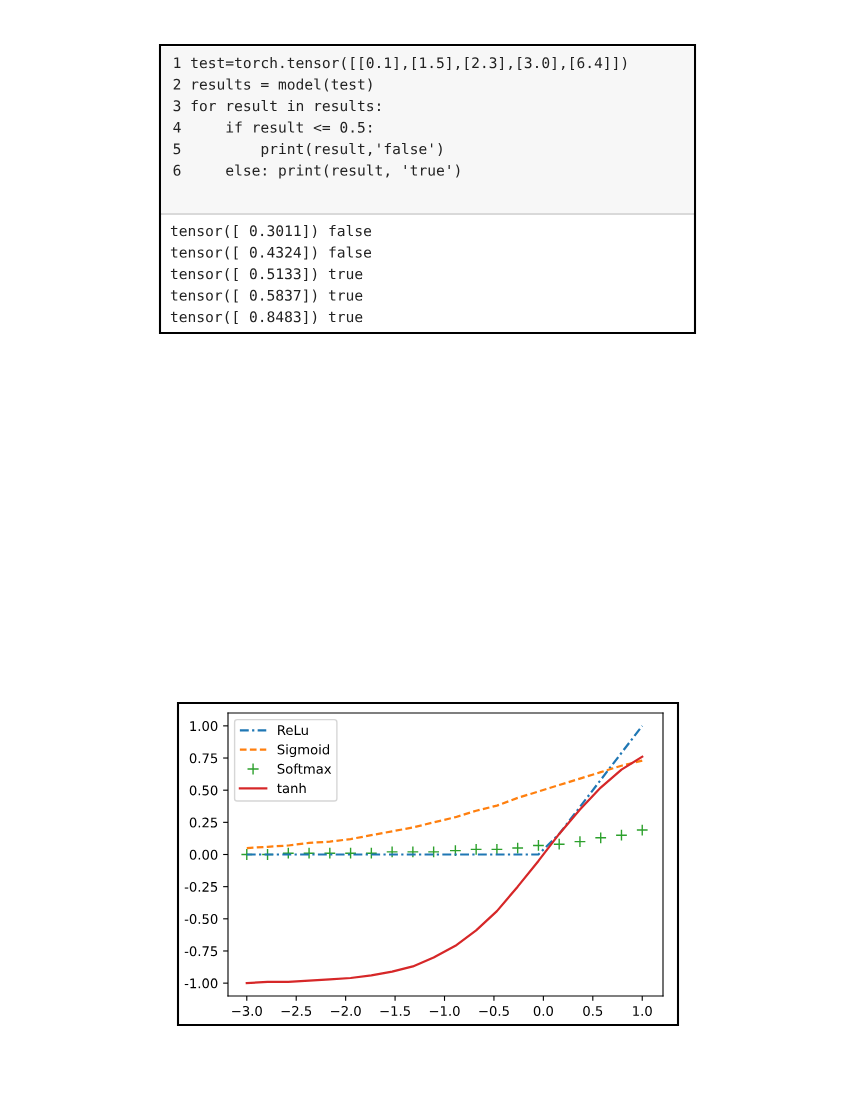 Image resolution: width=854 pixels, height=1105 pixels. I want to click on text: 4 if result <= 0.5:, so click(272, 127).